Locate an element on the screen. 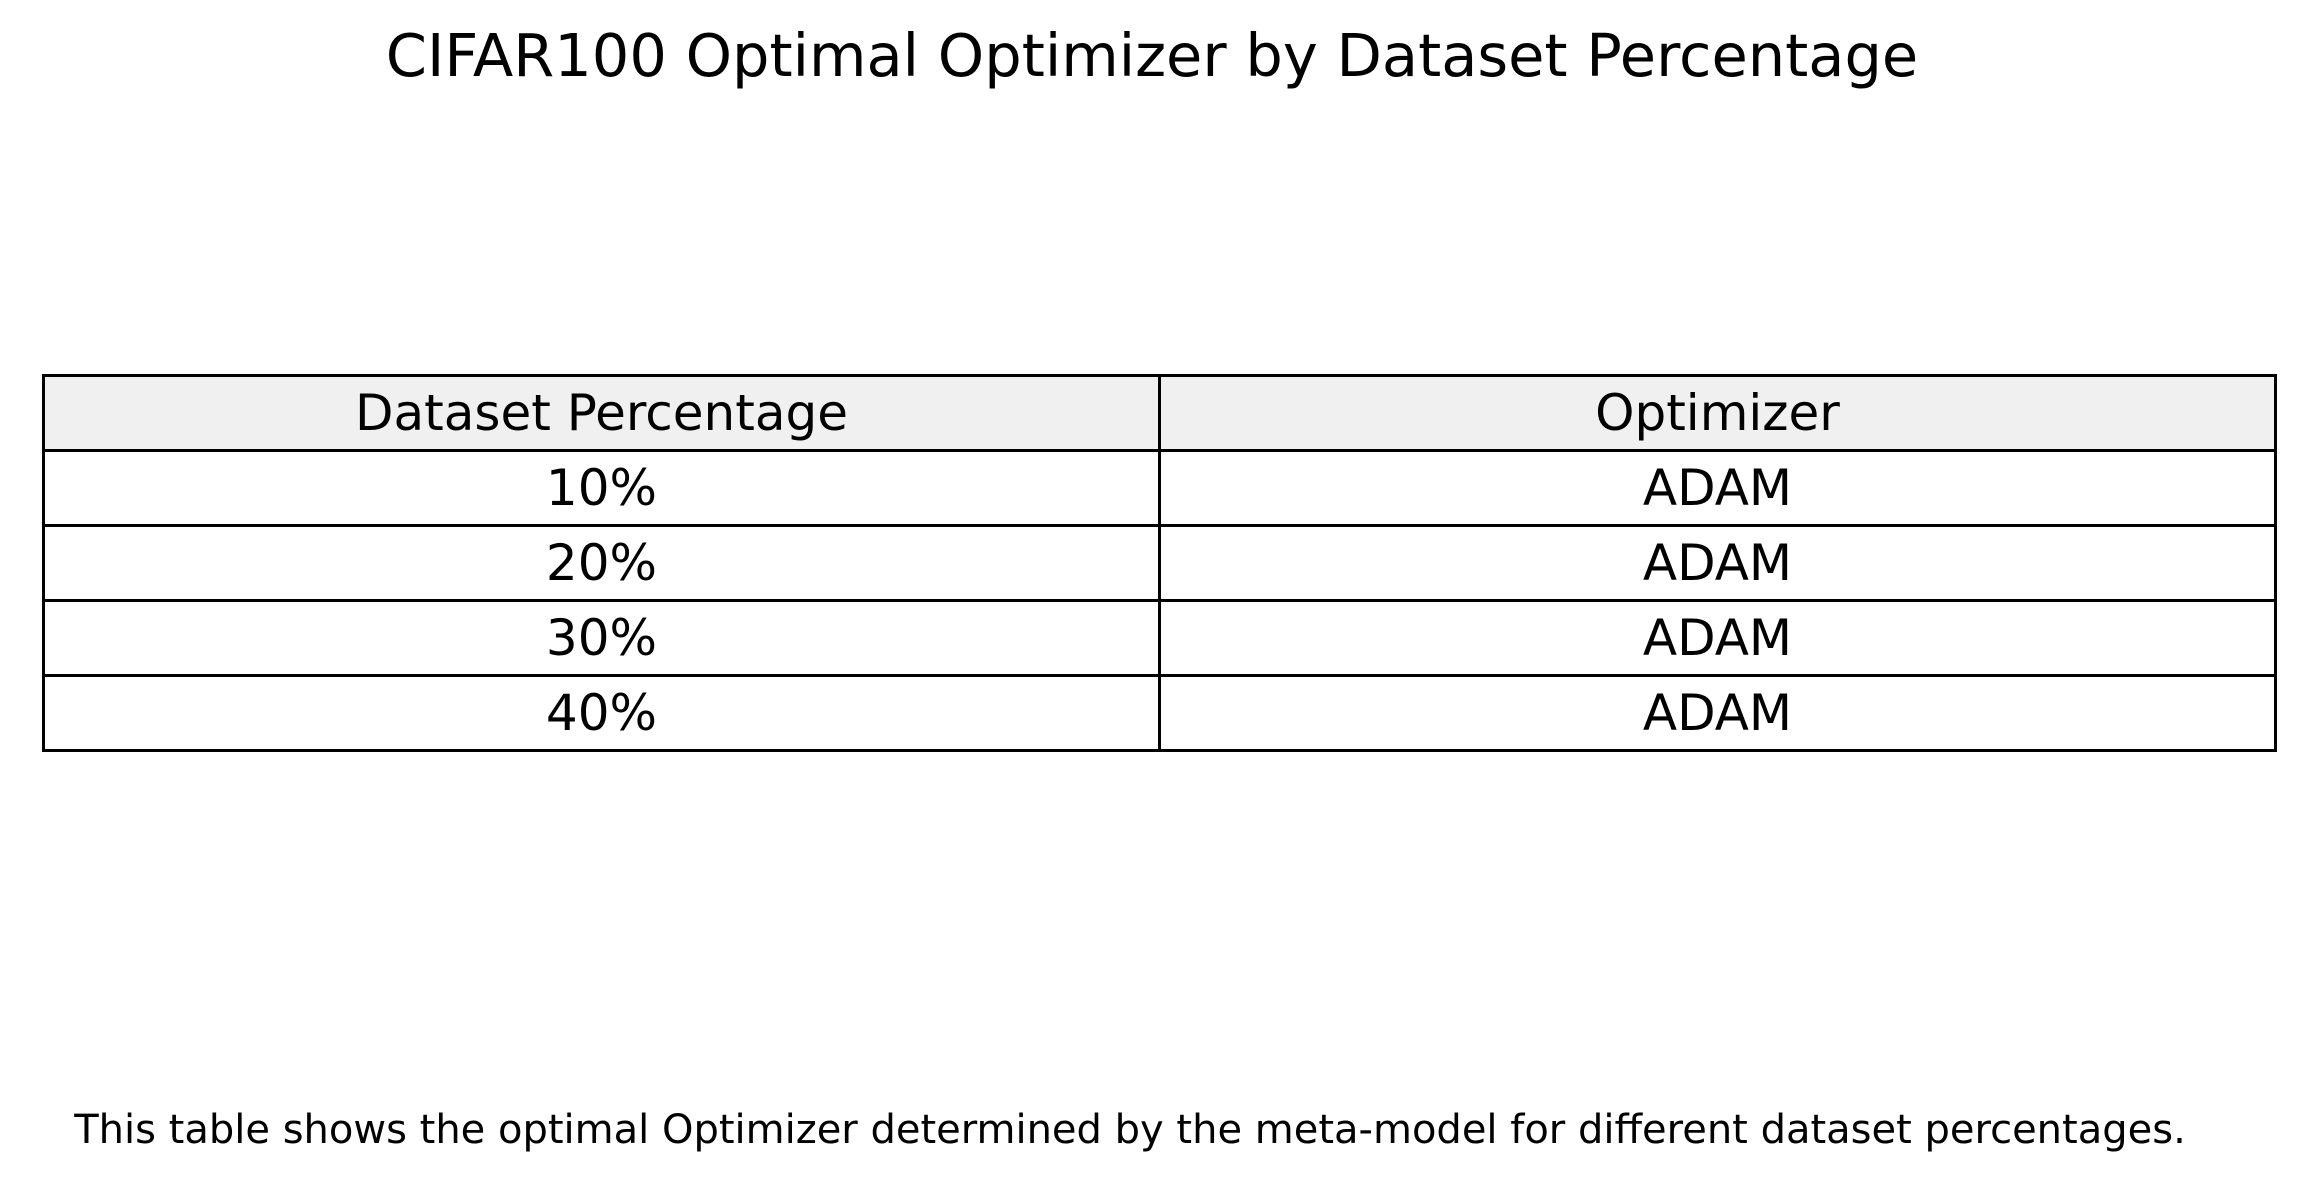 The image size is (2304, 1183). table-row: 40% ADAM is located at coordinates (1159, 713).